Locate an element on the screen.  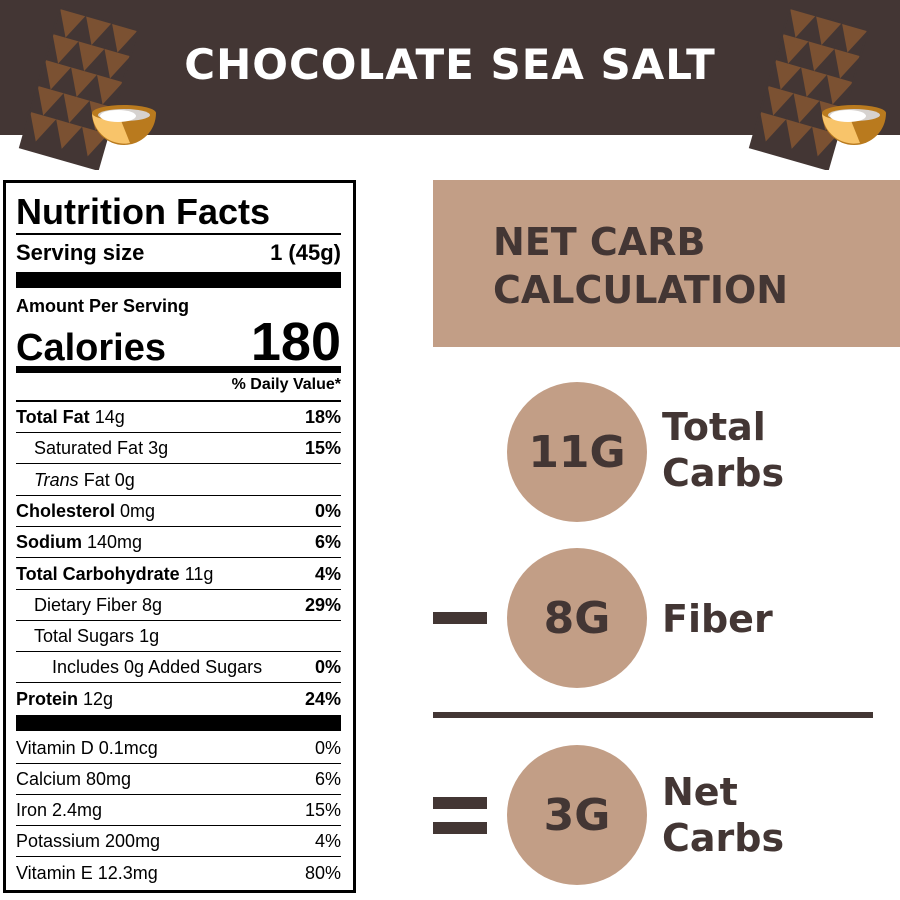
serving-size-label: Serving size is located at coordinates (80, 252).